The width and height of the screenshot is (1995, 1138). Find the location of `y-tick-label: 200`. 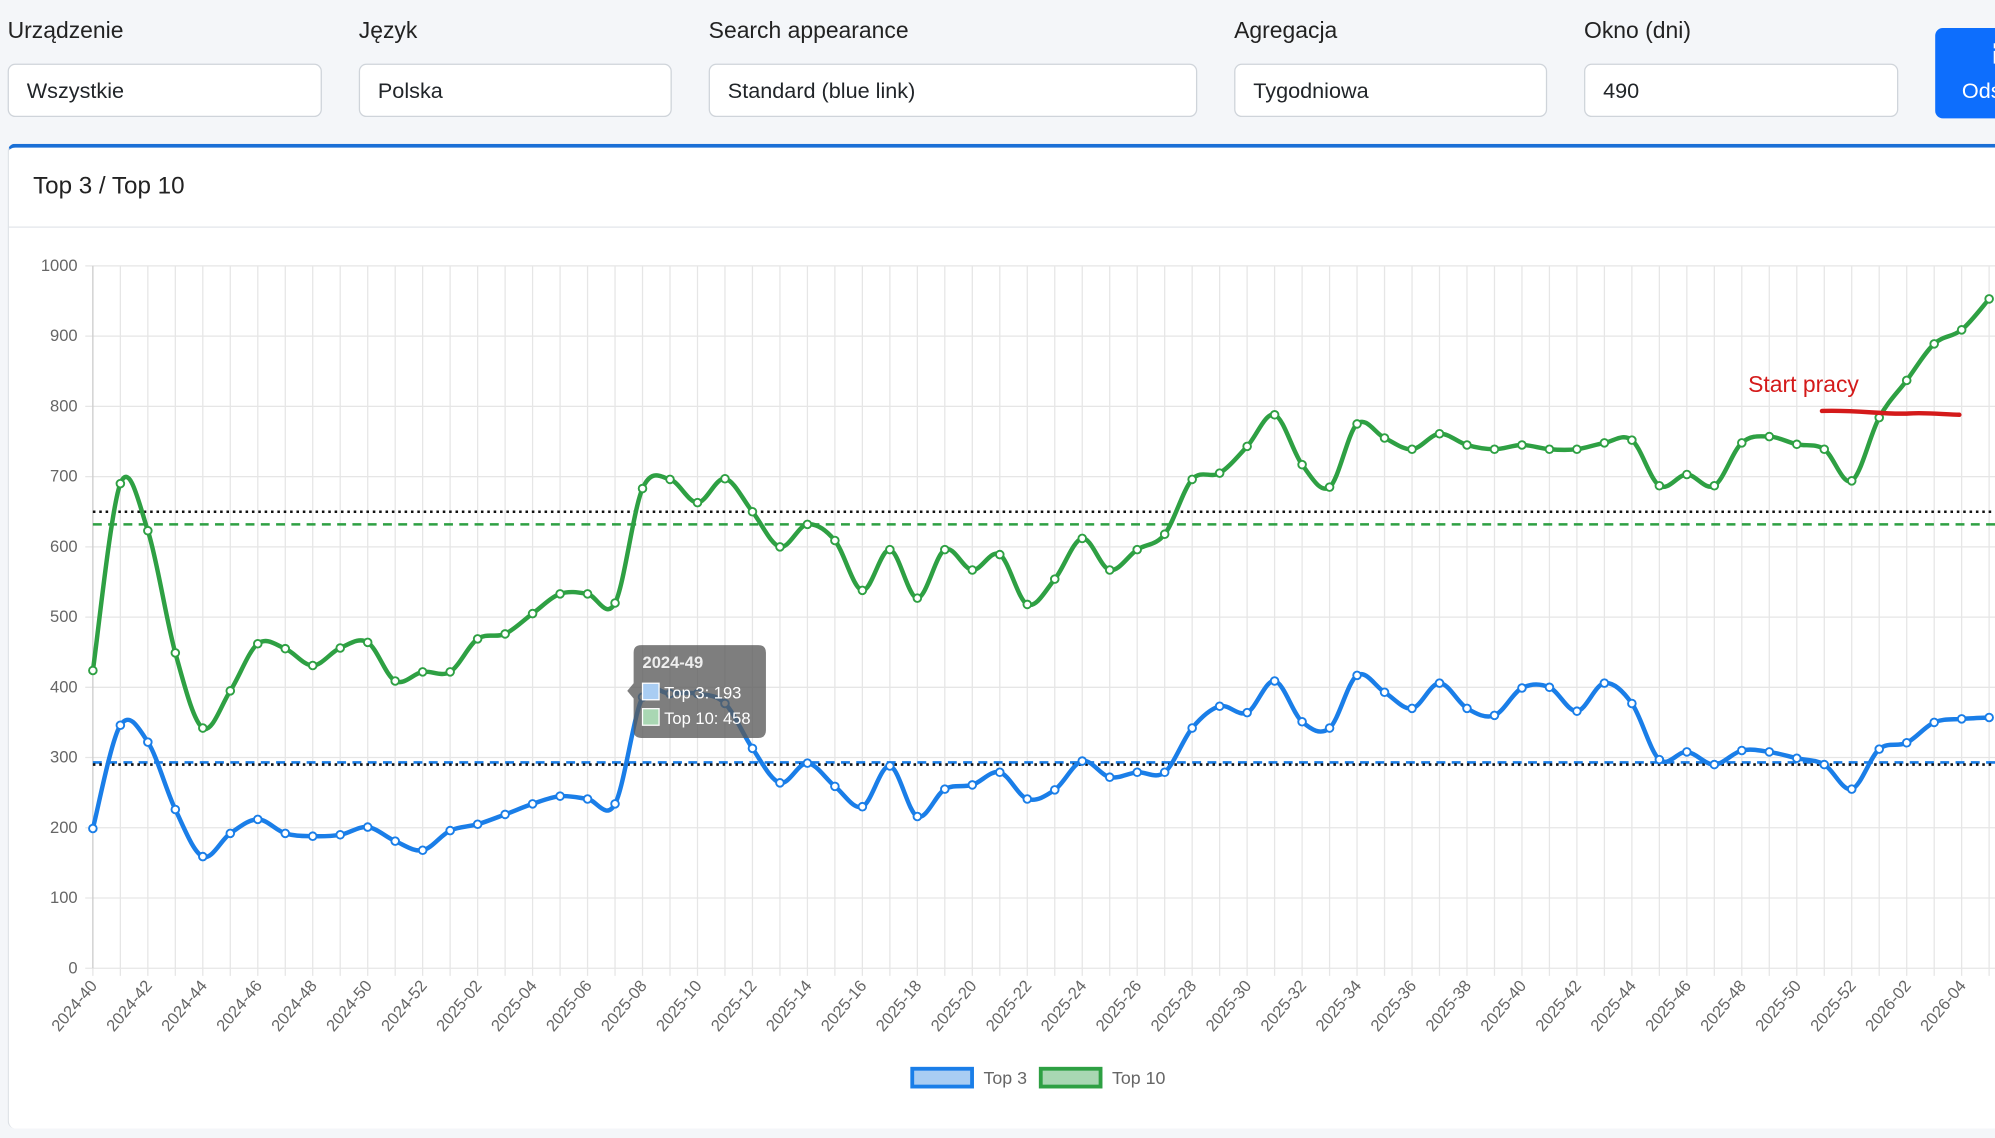

y-tick-label: 200 is located at coordinates (64, 827).